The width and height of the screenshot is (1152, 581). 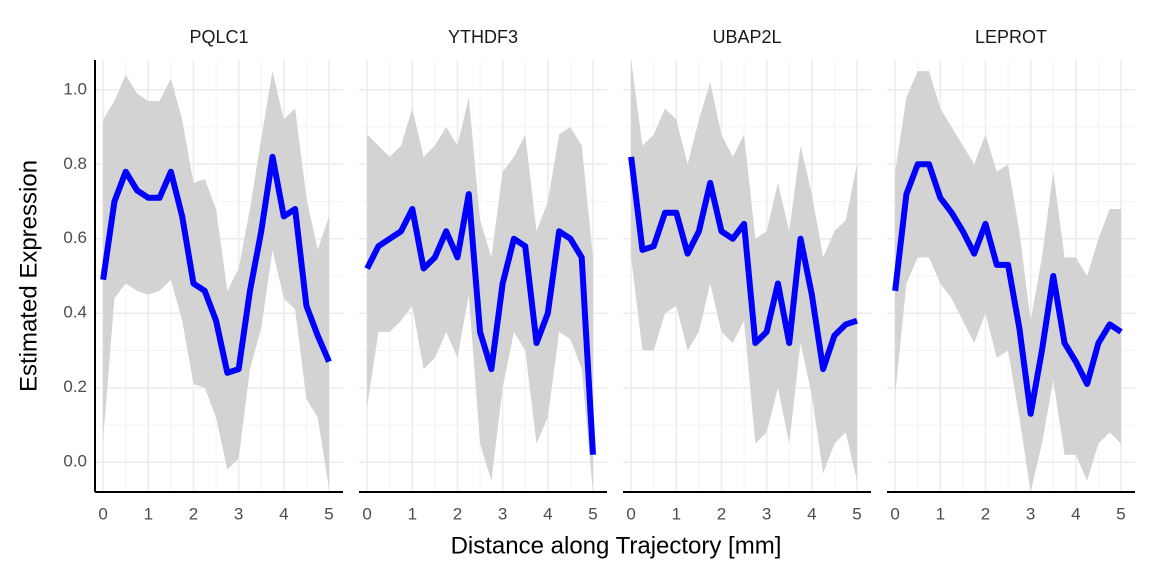 I want to click on y-tick-label: 0.6, so click(x=75, y=237).